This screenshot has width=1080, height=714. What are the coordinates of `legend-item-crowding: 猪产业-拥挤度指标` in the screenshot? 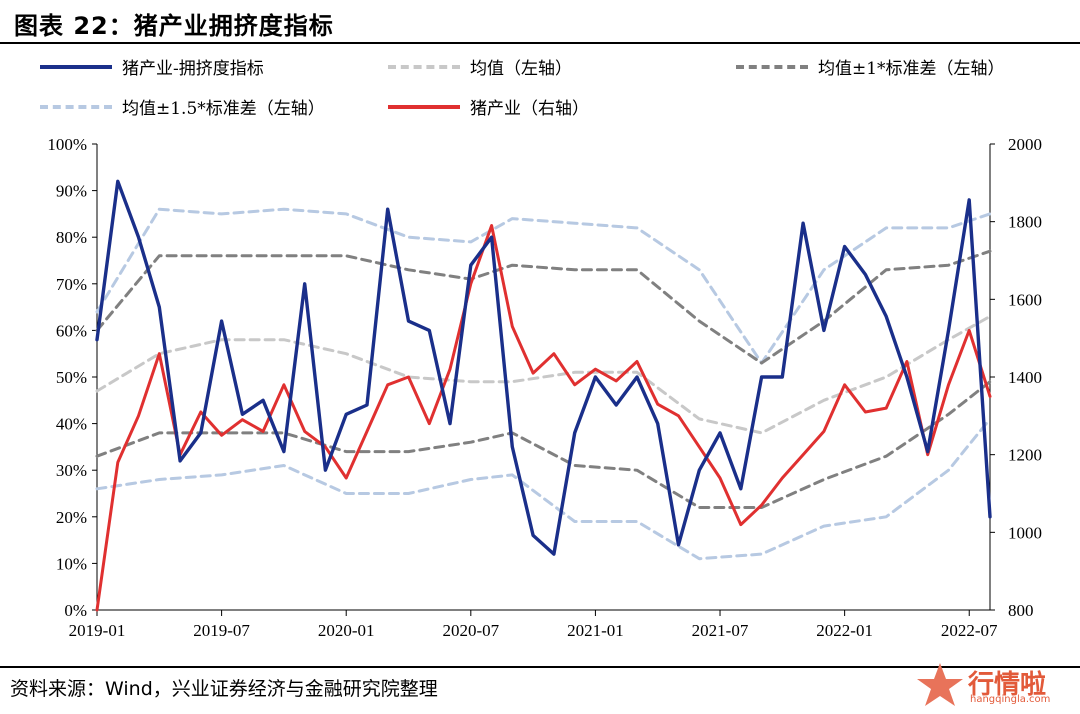 It's located at (152, 66).